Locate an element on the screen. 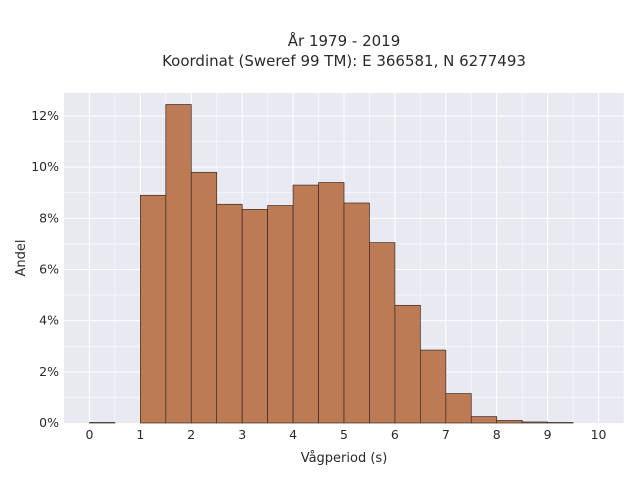  x-tick-label: 4 is located at coordinates (293, 434).